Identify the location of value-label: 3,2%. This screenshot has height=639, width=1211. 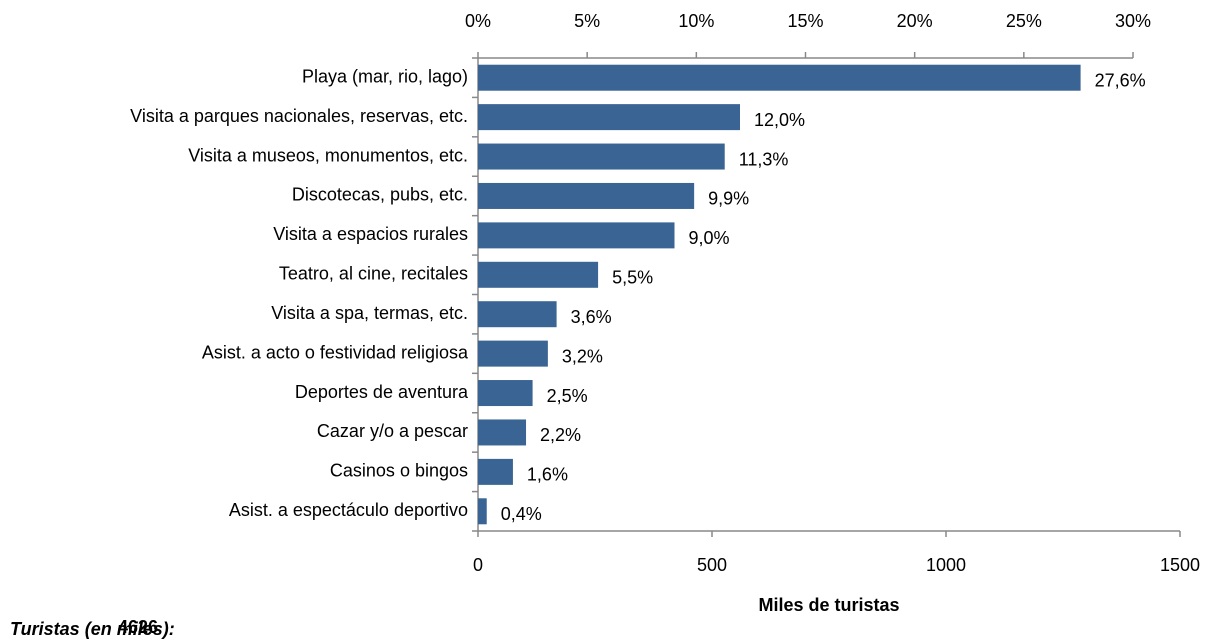
(582, 356).